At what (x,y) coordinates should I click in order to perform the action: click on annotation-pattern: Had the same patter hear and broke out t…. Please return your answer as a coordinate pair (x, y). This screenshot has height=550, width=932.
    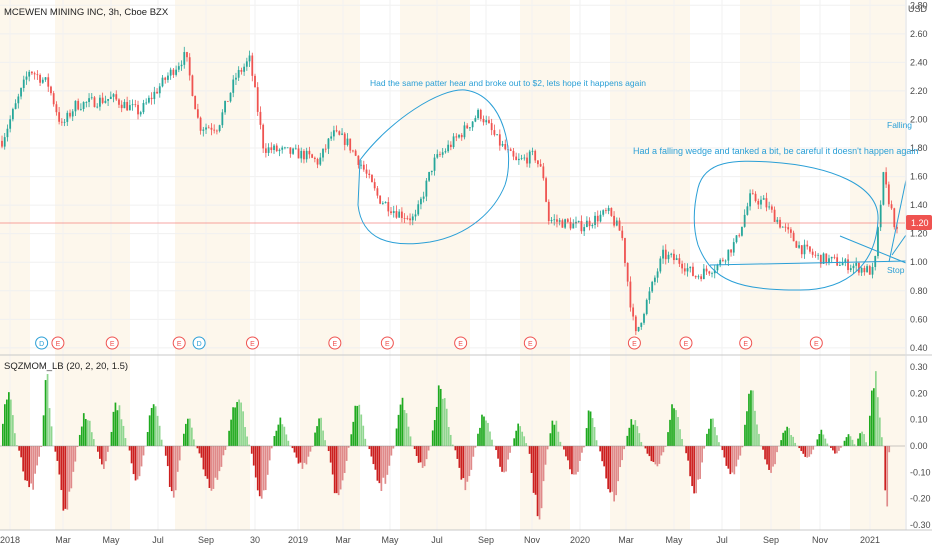
    Looking at the image, I should click on (508, 83).